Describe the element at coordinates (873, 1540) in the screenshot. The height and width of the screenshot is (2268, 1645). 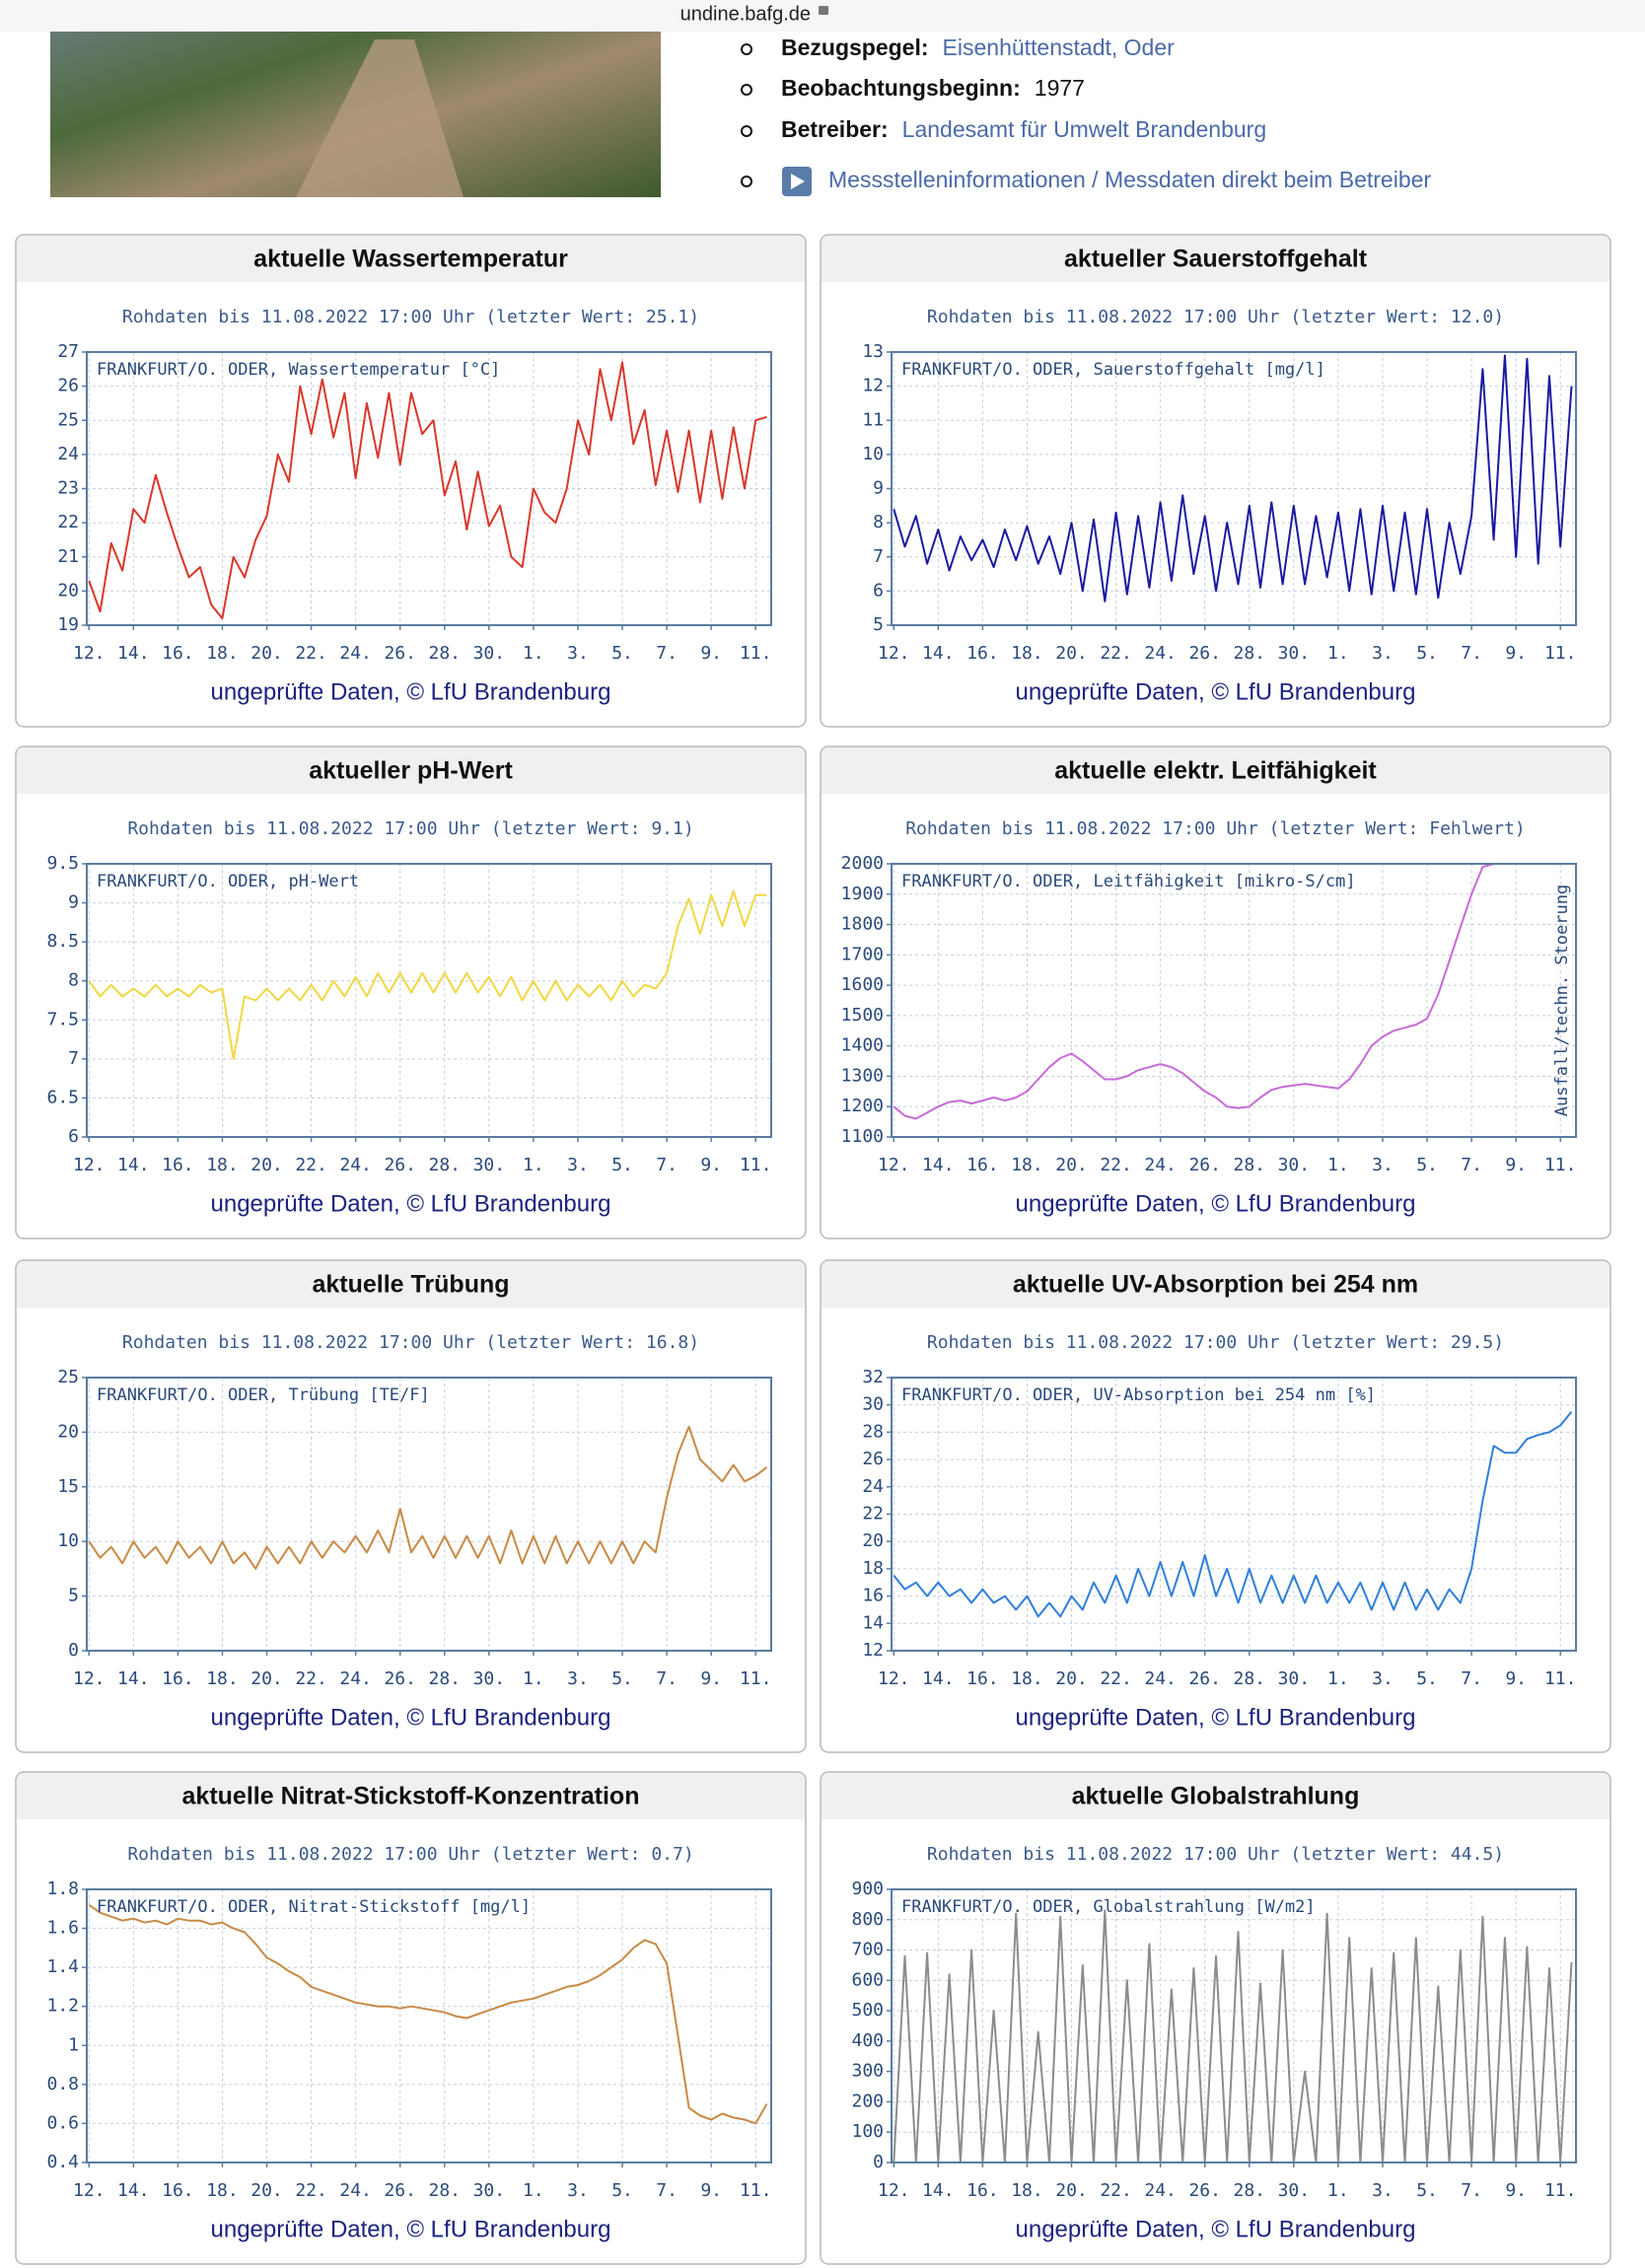
I see `y-tick-label: 20` at that location.